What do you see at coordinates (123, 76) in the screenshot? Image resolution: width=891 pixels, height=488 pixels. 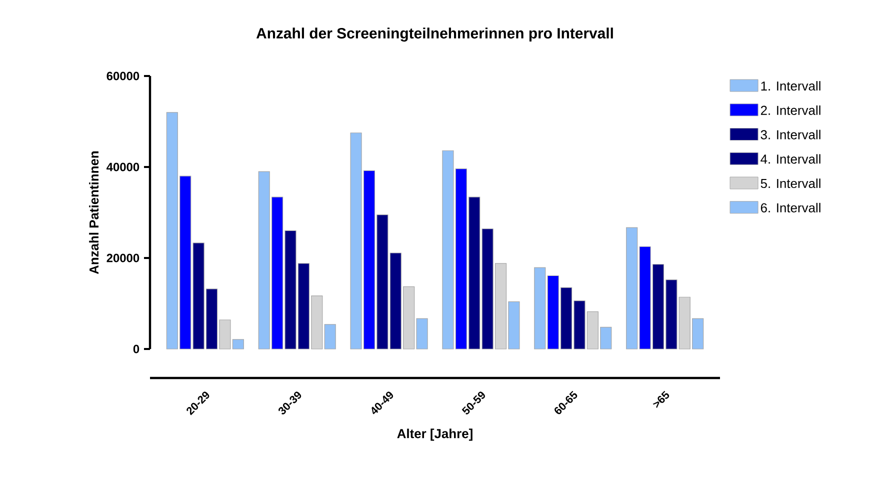 I see `y-tick-label: 60000` at bounding box center [123, 76].